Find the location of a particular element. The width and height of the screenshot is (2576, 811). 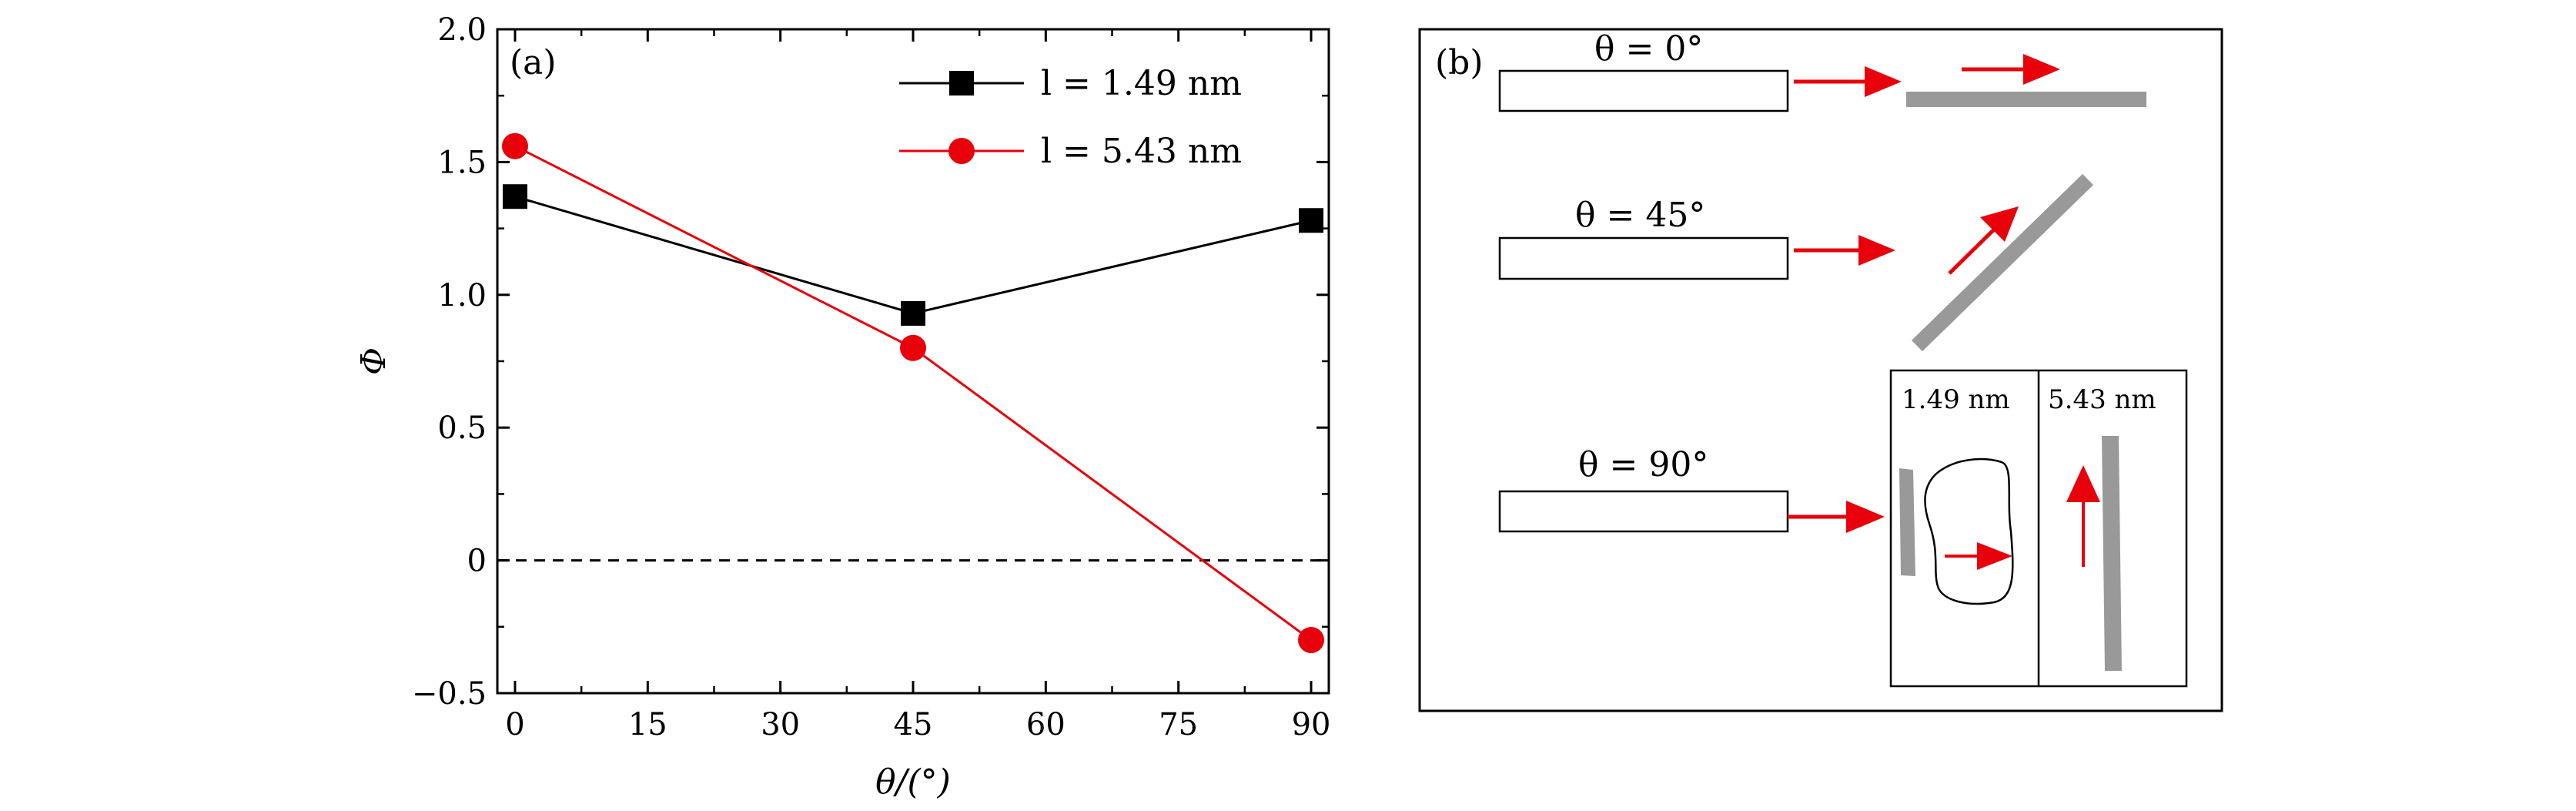

theta-90-label: θ = 90° is located at coordinates (1643, 465).